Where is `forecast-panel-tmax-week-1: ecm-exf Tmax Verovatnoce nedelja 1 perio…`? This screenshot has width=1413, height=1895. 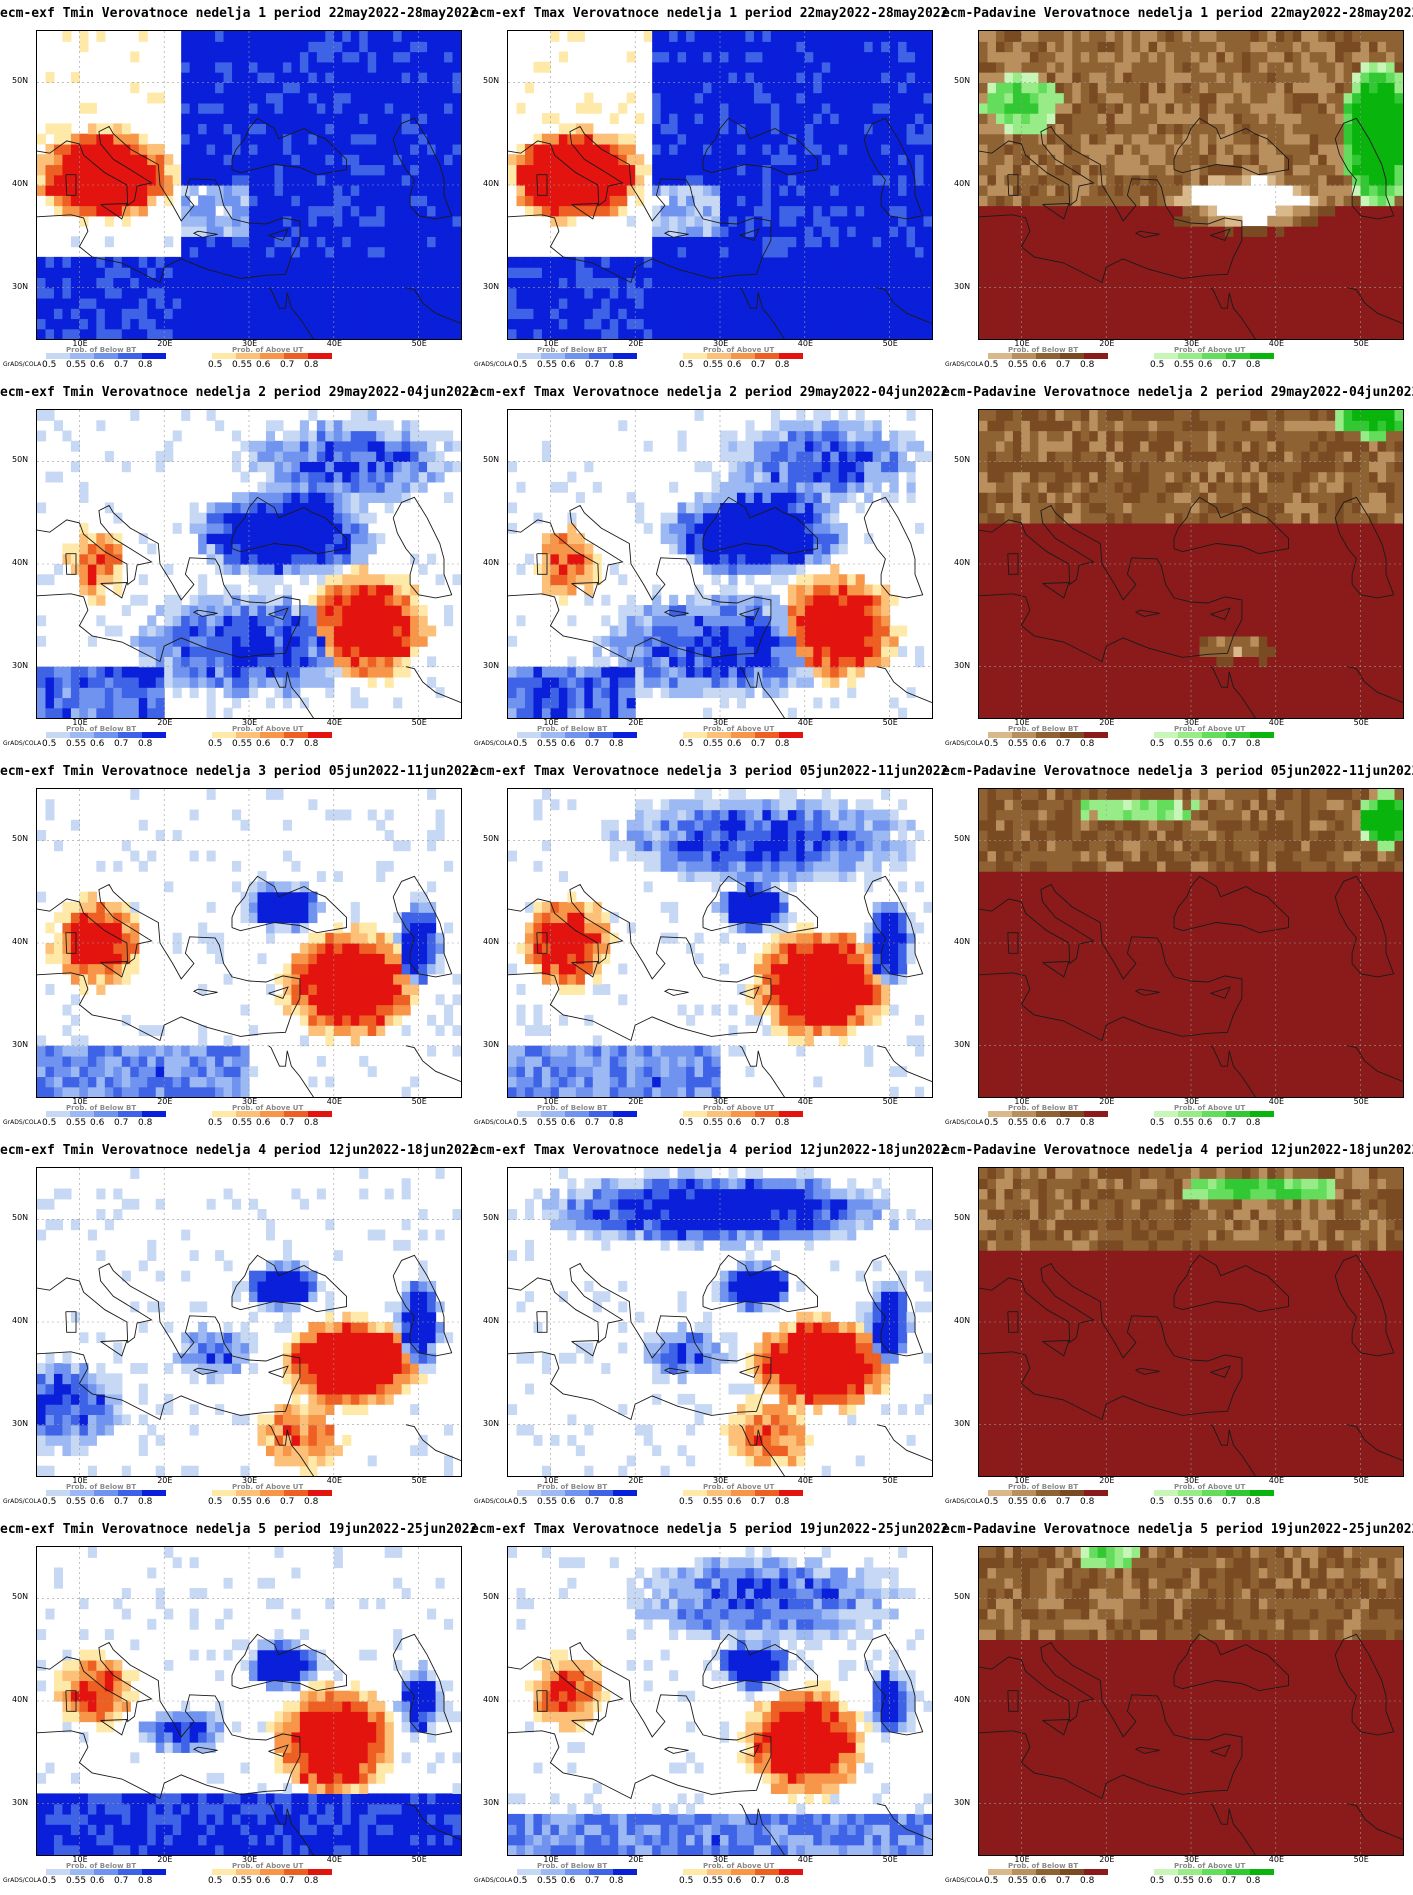 forecast-panel-tmax-week-1: ecm-exf Tmax Verovatnoce nedelja 1 perio… is located at coordinates (709, 189).